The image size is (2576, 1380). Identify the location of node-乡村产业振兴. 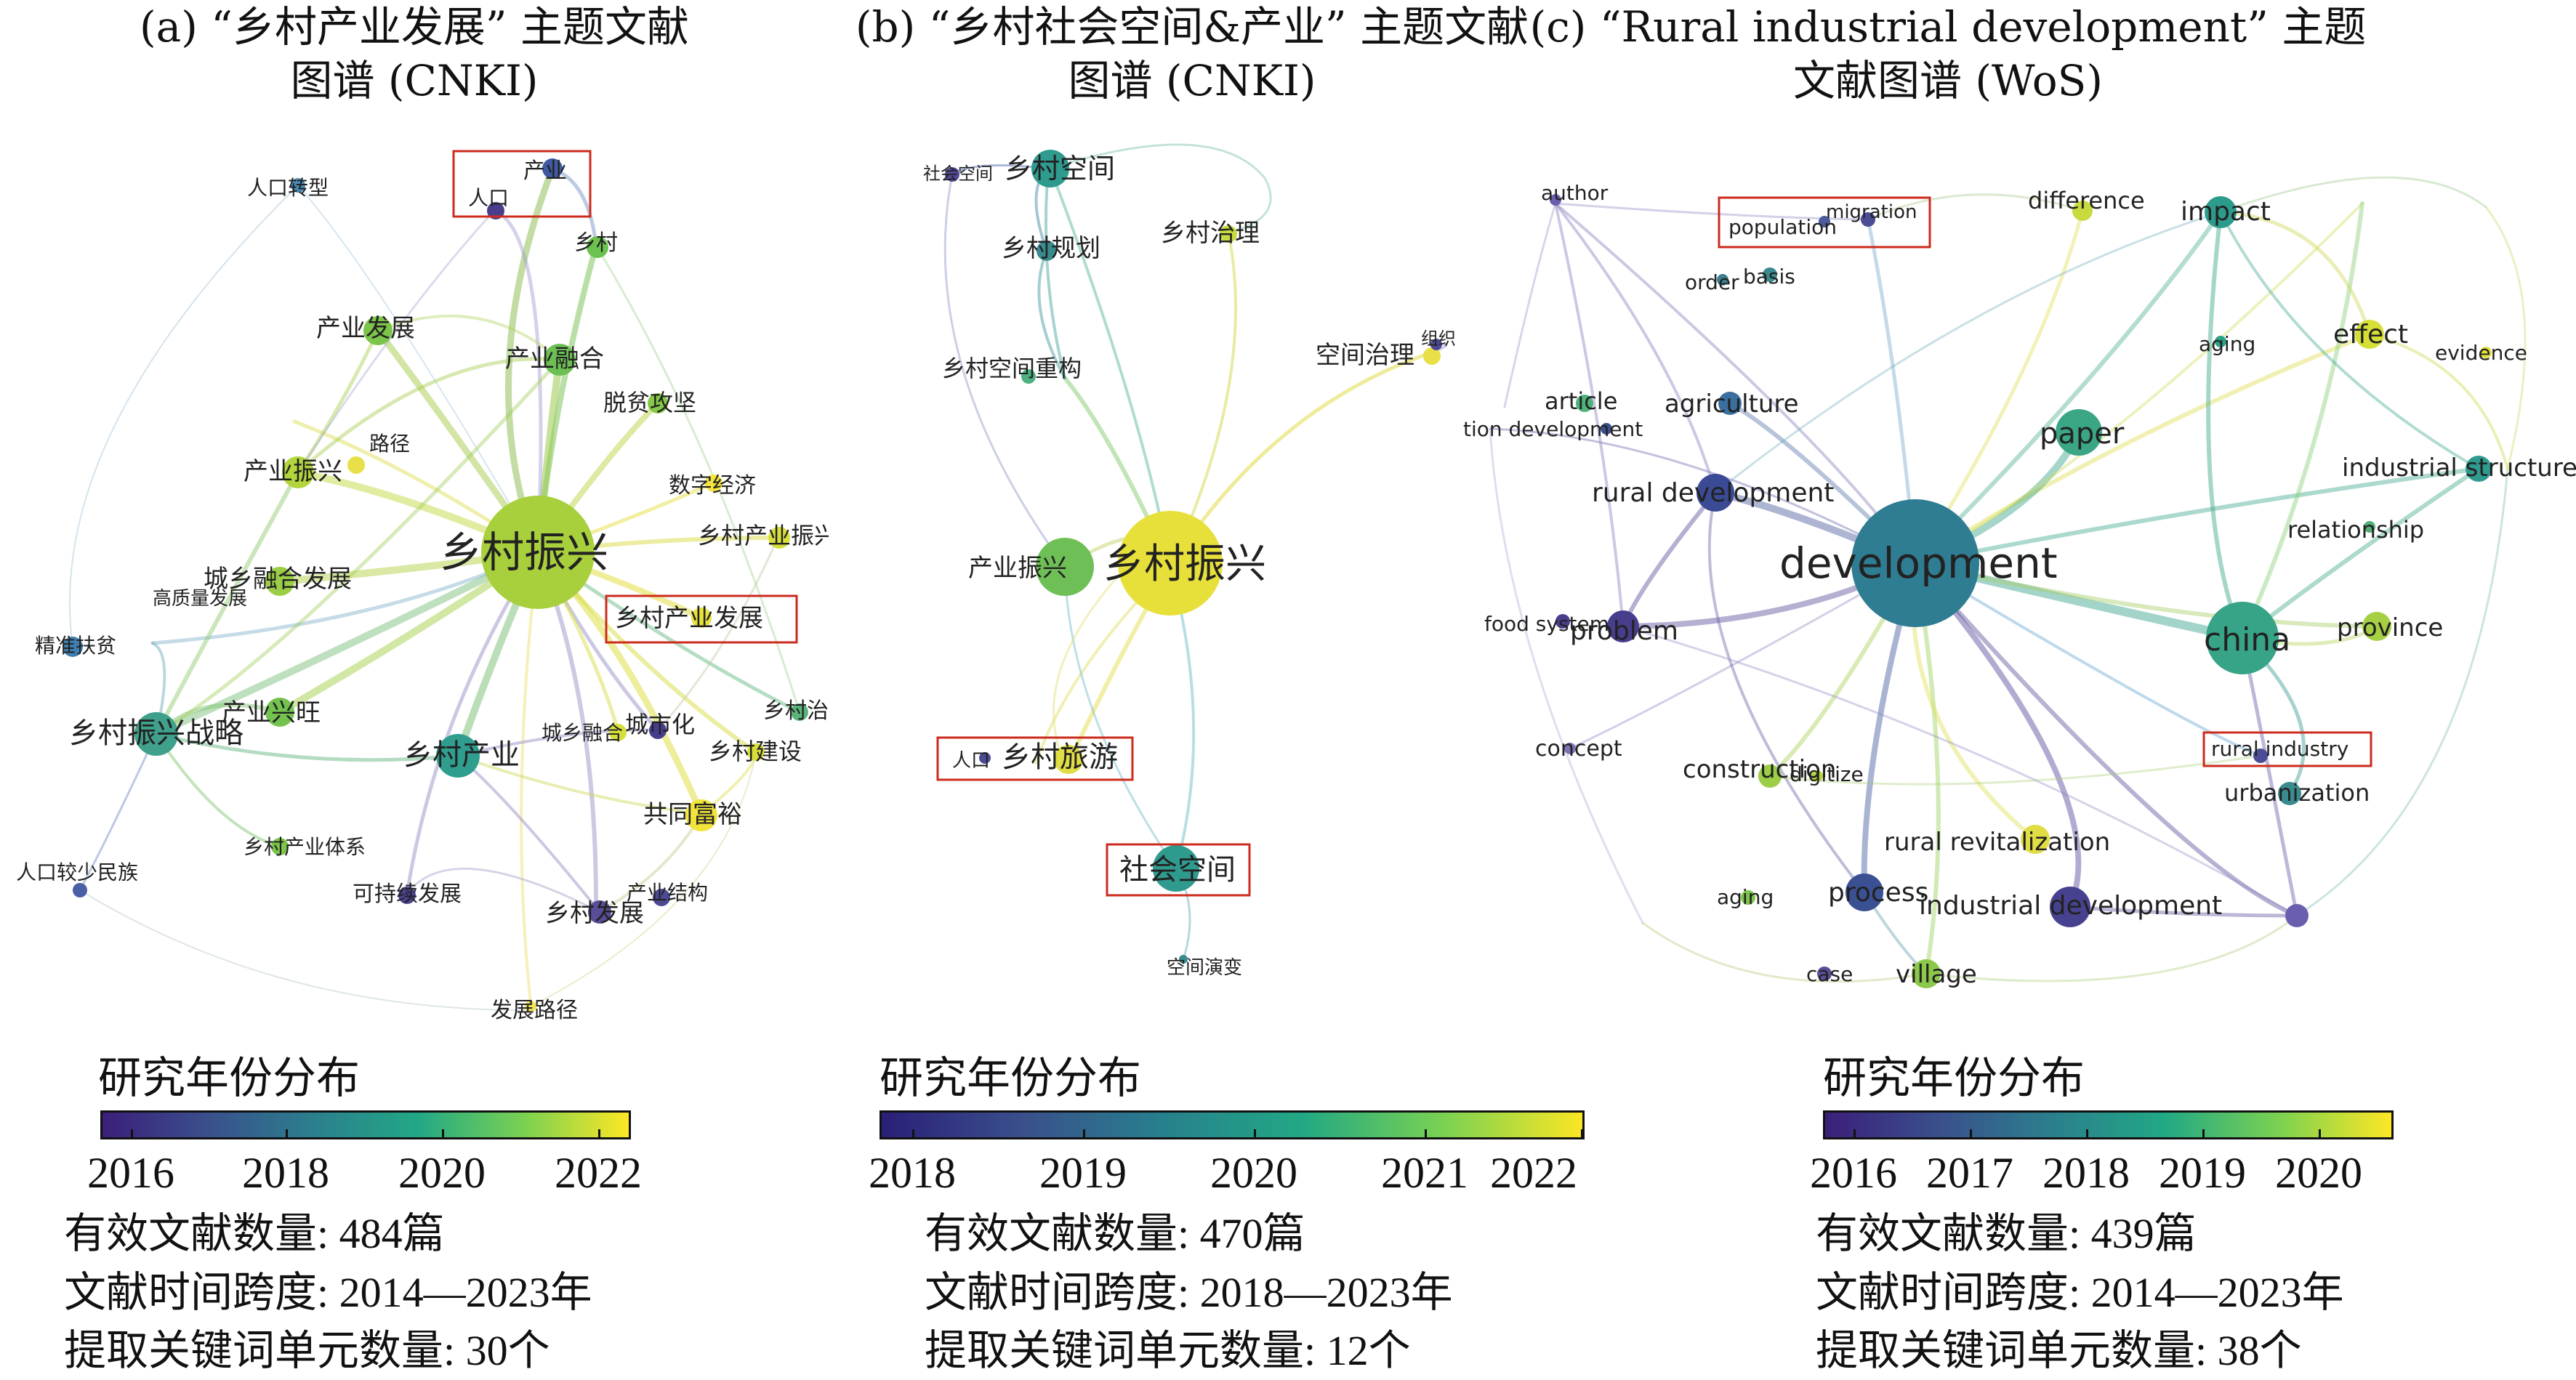
(779, 538).